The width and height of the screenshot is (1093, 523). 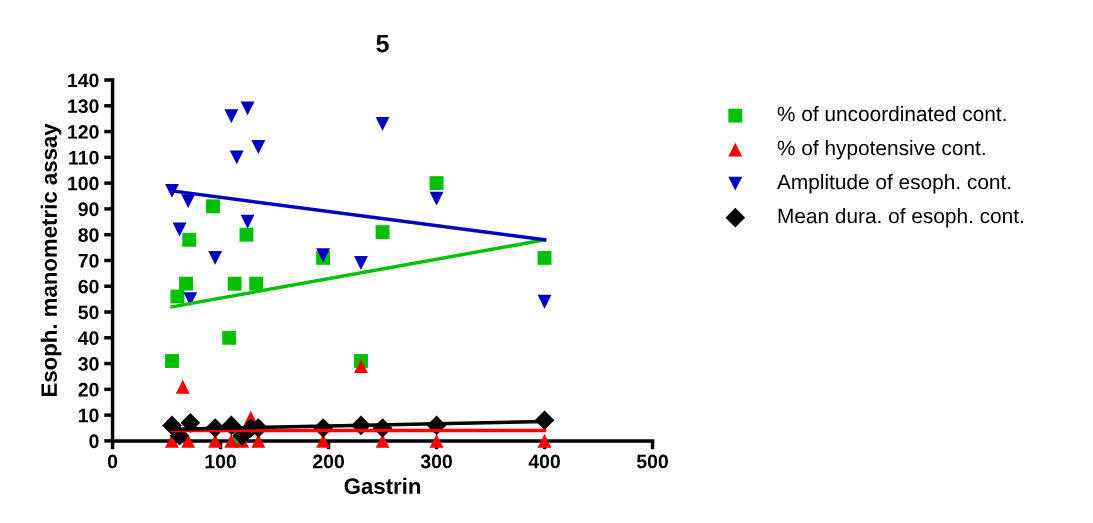 What do you see at coordinates (382, 486) in the screenshot?
I see `x-axis-title: Gastrin` at bounding box center [382, 486].